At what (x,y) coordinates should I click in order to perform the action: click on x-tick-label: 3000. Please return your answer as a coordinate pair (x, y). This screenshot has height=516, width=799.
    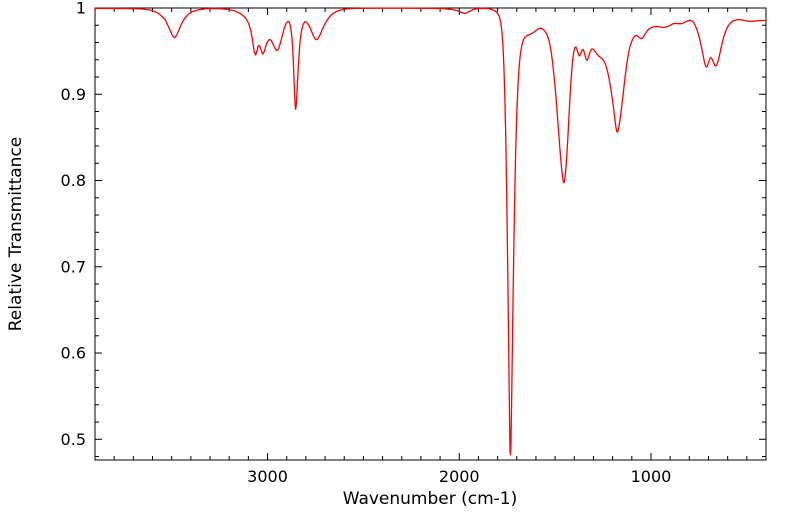
    Looking at the image, I should click on (267, 476).